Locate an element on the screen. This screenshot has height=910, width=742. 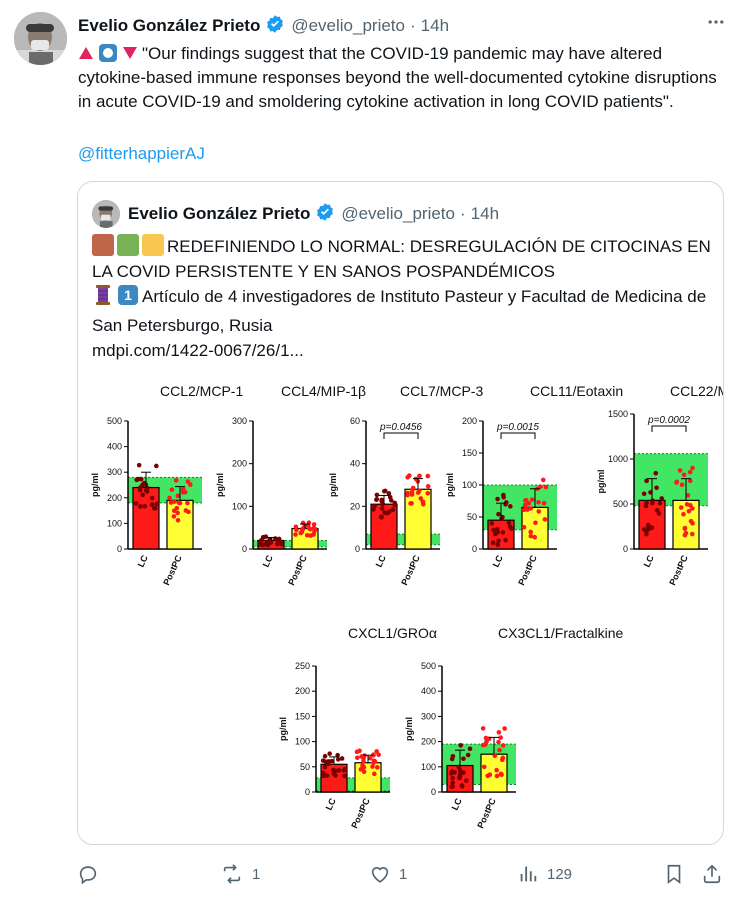
more-options-icon is located at coordinates (716, 25).